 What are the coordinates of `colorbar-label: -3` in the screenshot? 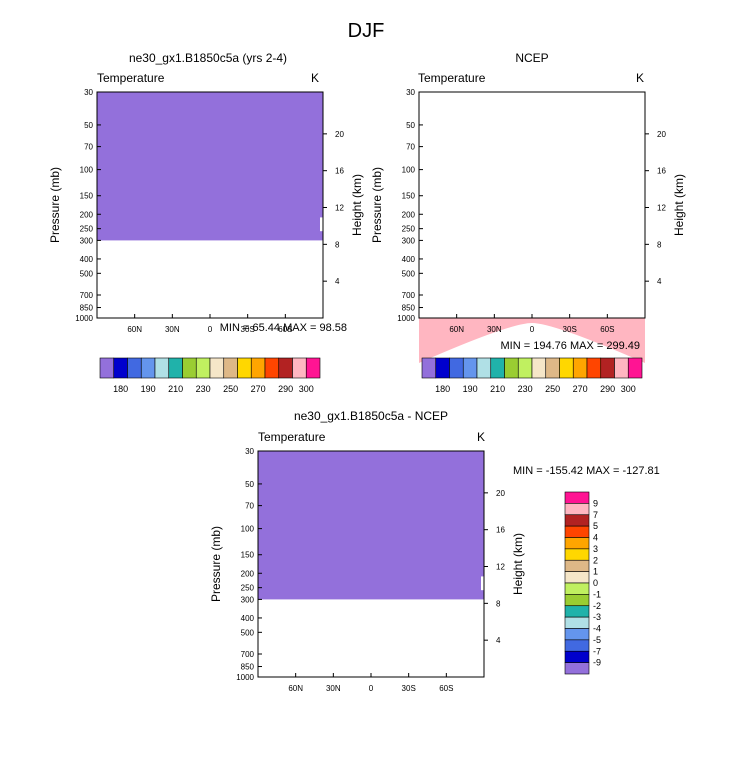 It's located at (597, 617).